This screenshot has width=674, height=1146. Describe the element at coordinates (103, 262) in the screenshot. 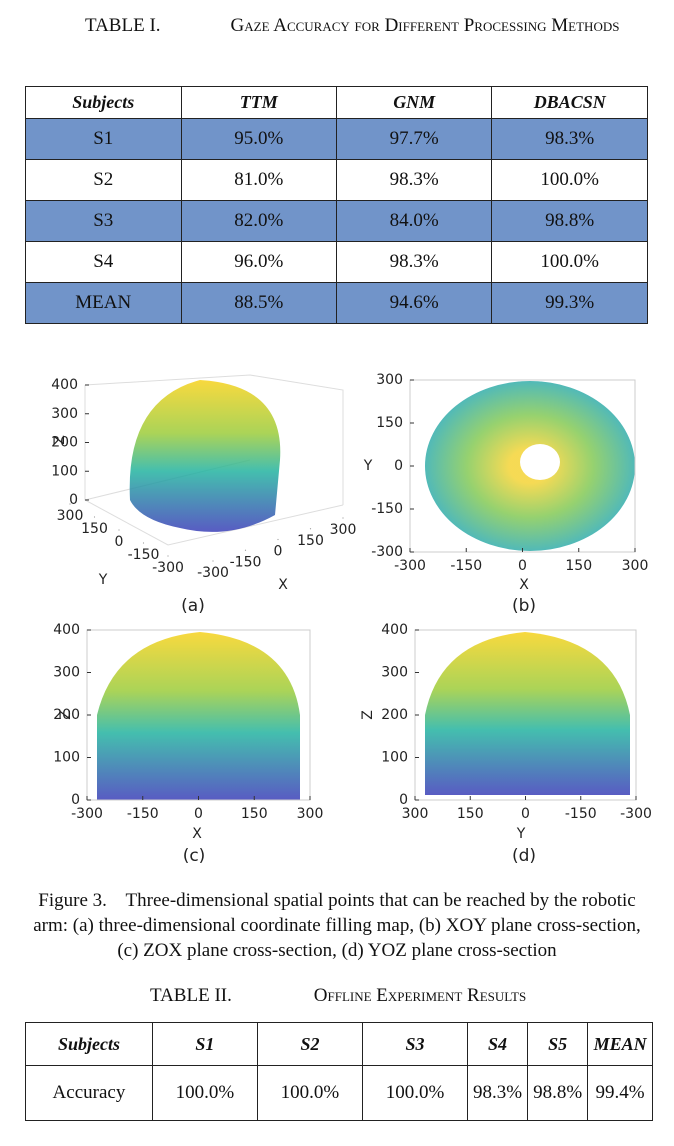

I see `table-cell: S4` at that location.